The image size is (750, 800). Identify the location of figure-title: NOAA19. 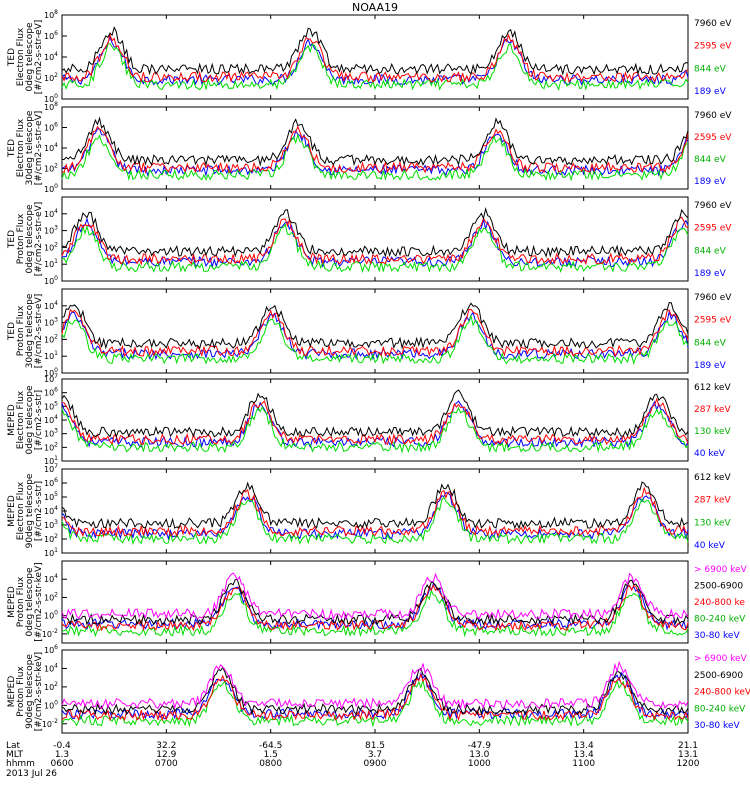
(375, 7).